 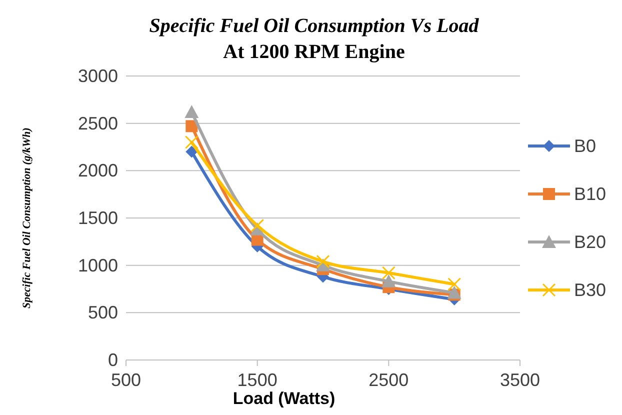 What do you see at coordinates (98, 76) in the screenshot?
I see `y-tick-label: 3000` at bounding box center [98, 76].